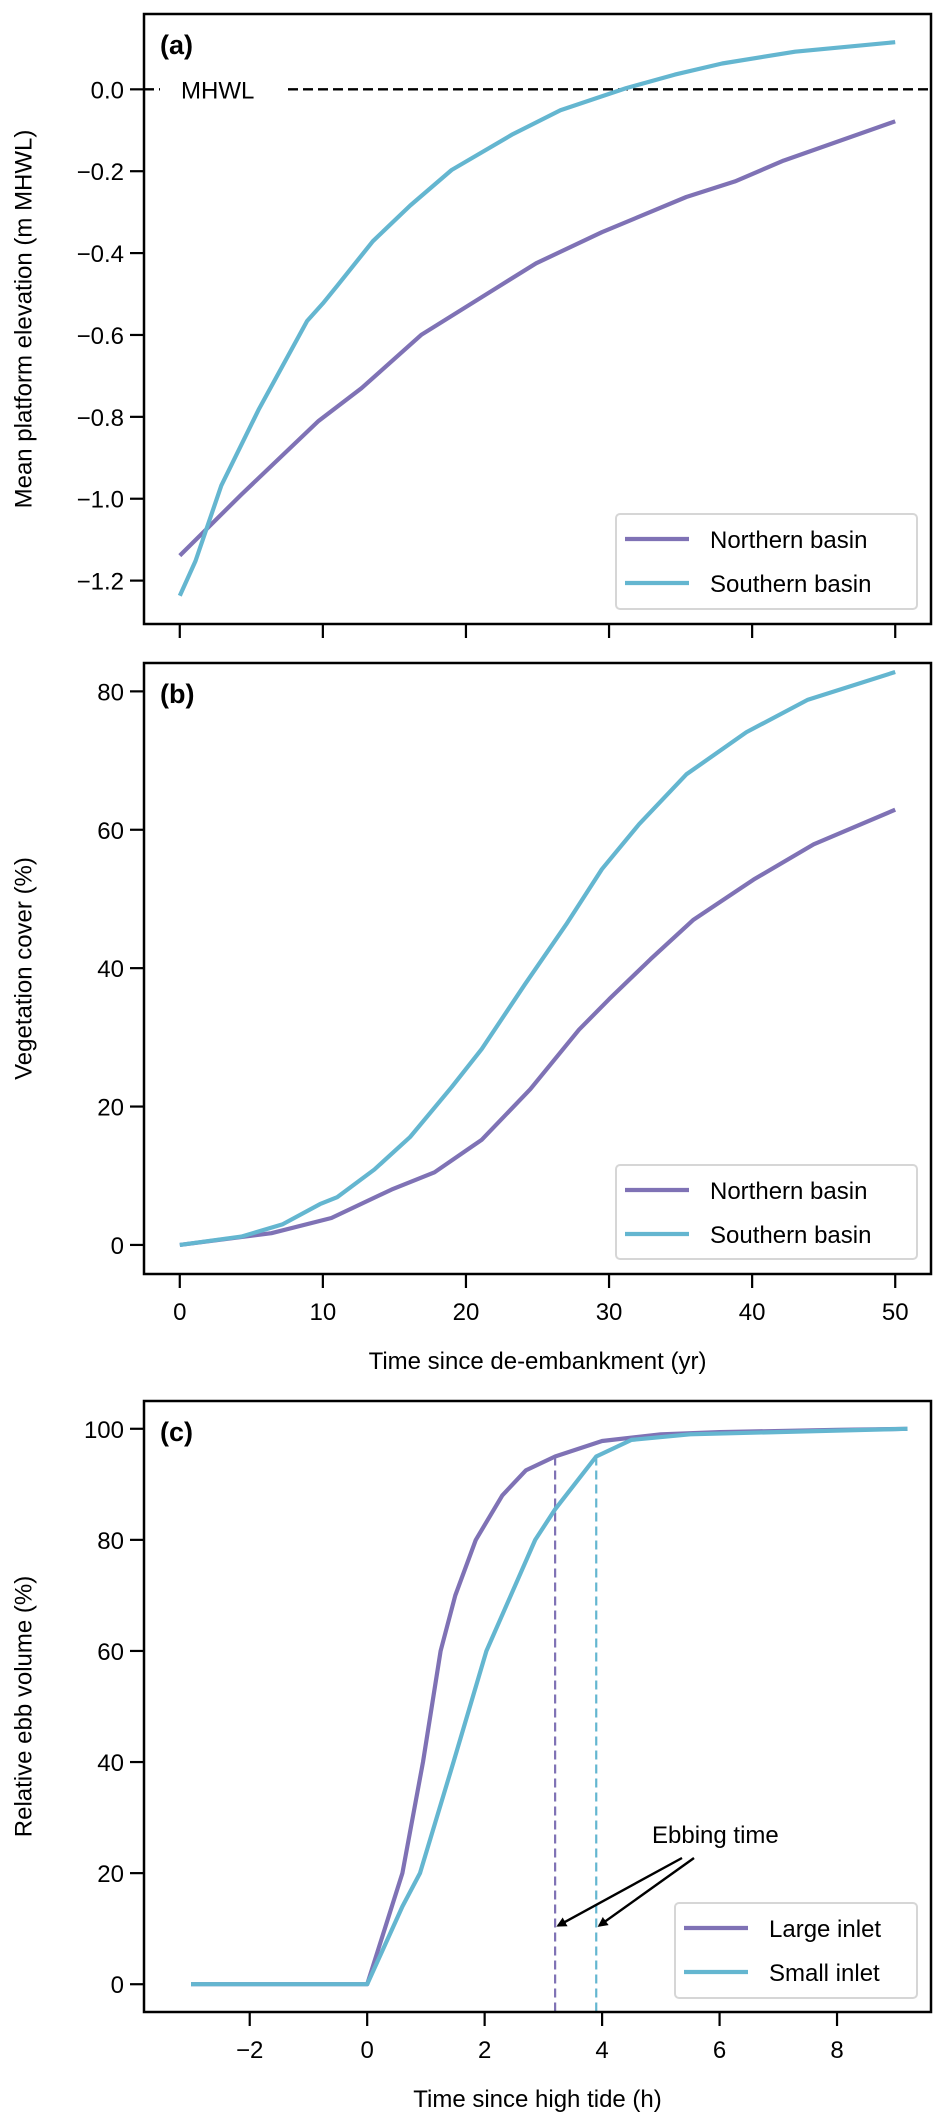  What do you see at coordinates (752, 1312) in the screenshot?
I see `x-tick-label: 40` at bounding box center [752, 1312].